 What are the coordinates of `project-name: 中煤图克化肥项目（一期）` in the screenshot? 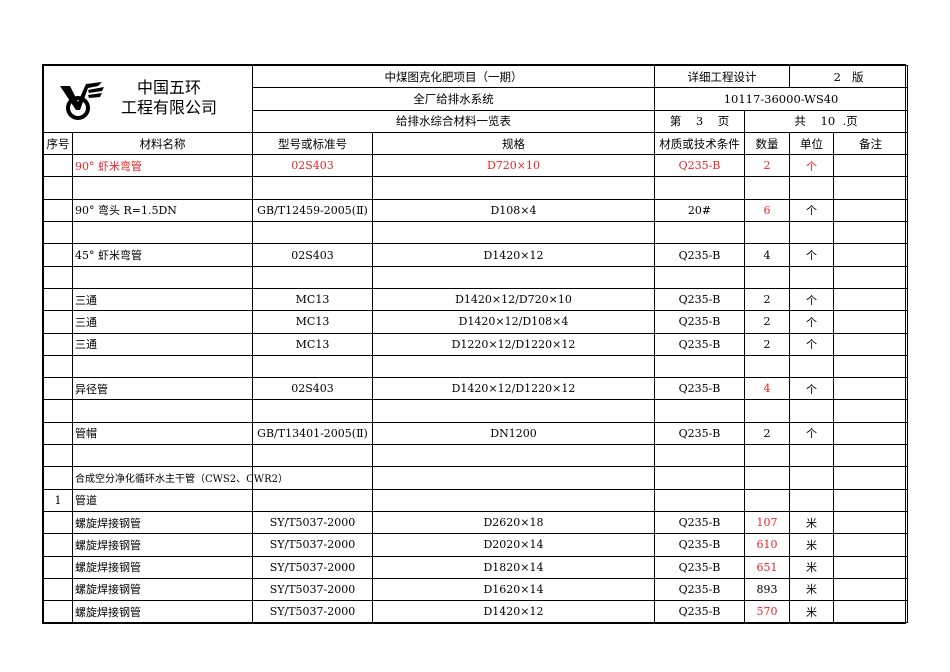 It's located at (453, 76).